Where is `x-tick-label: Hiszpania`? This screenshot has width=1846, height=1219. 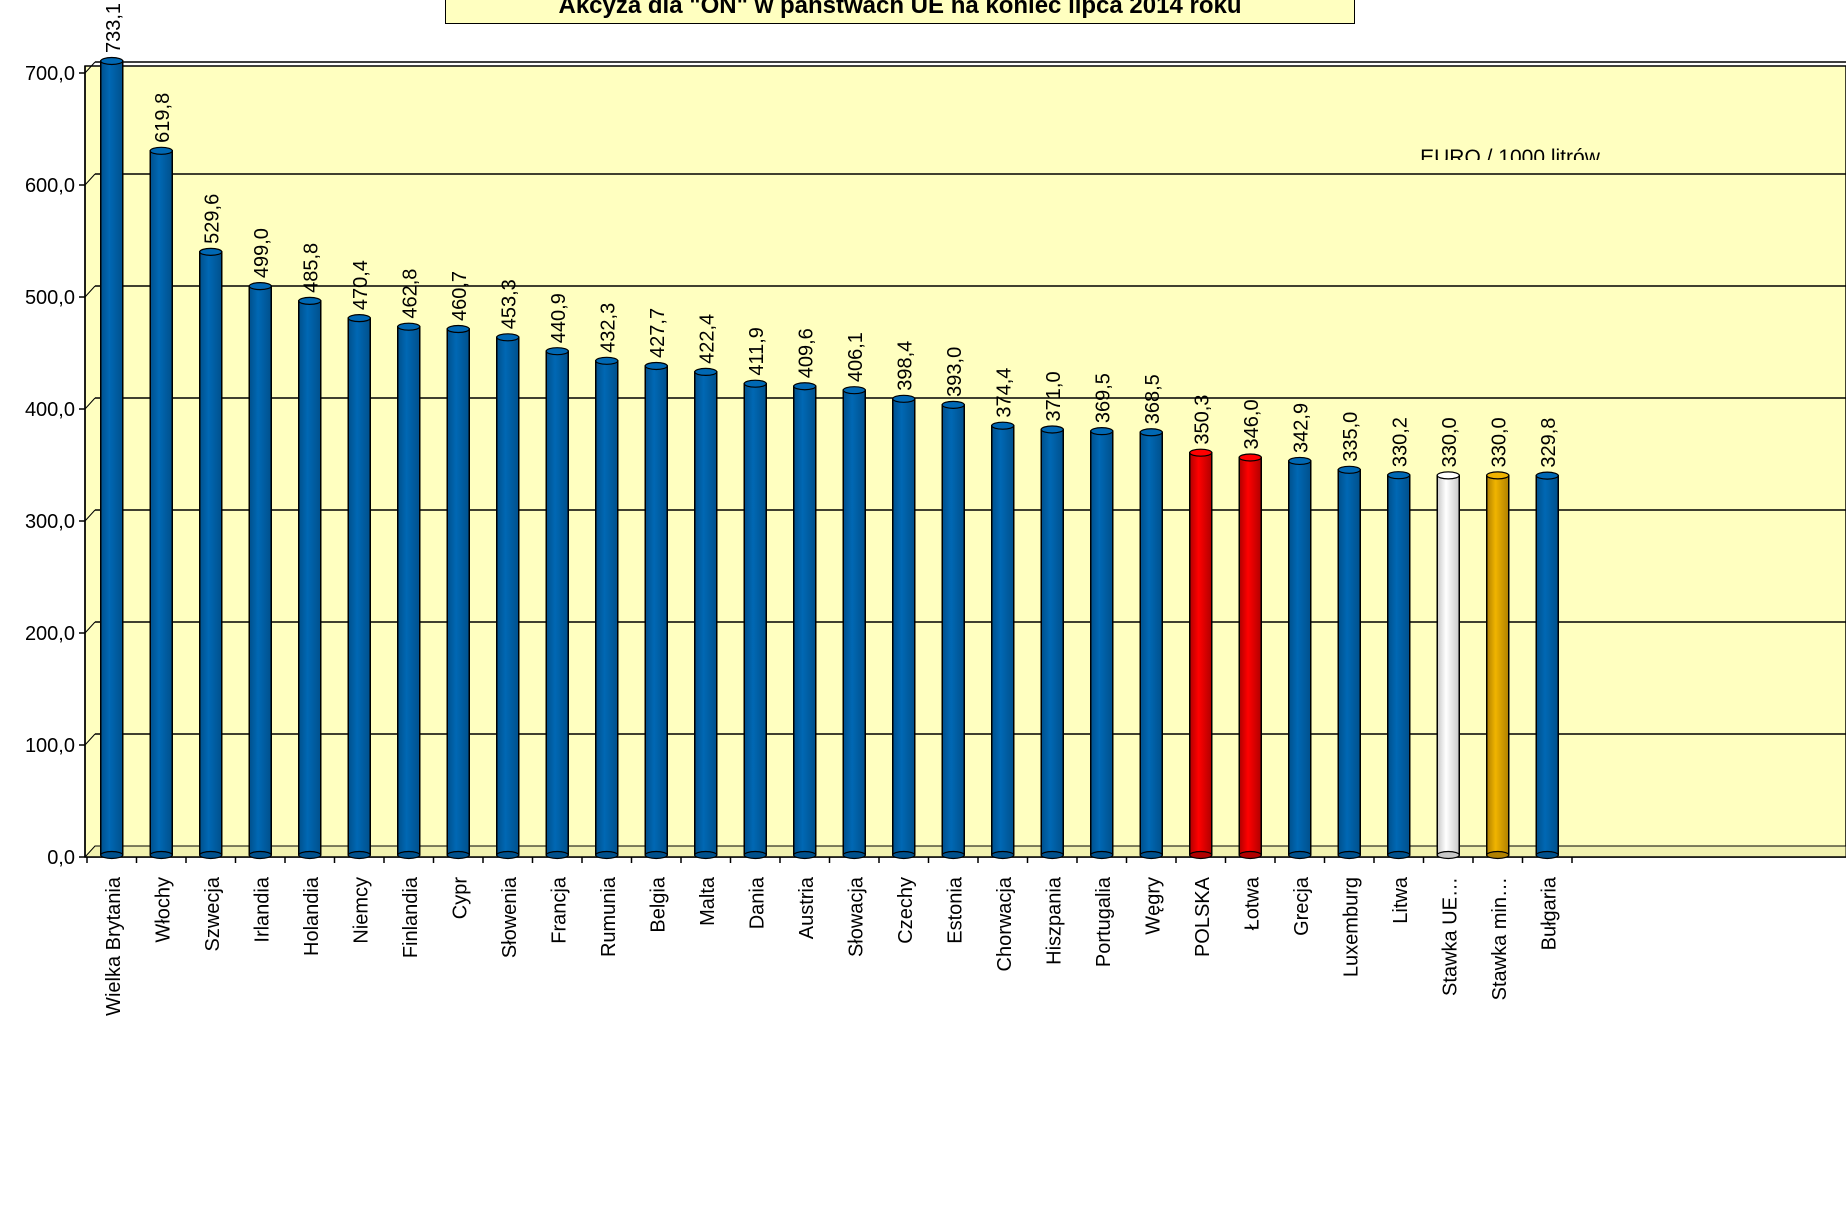
x-tick-label: Hiszpania is located at coordinates (1054, 920).